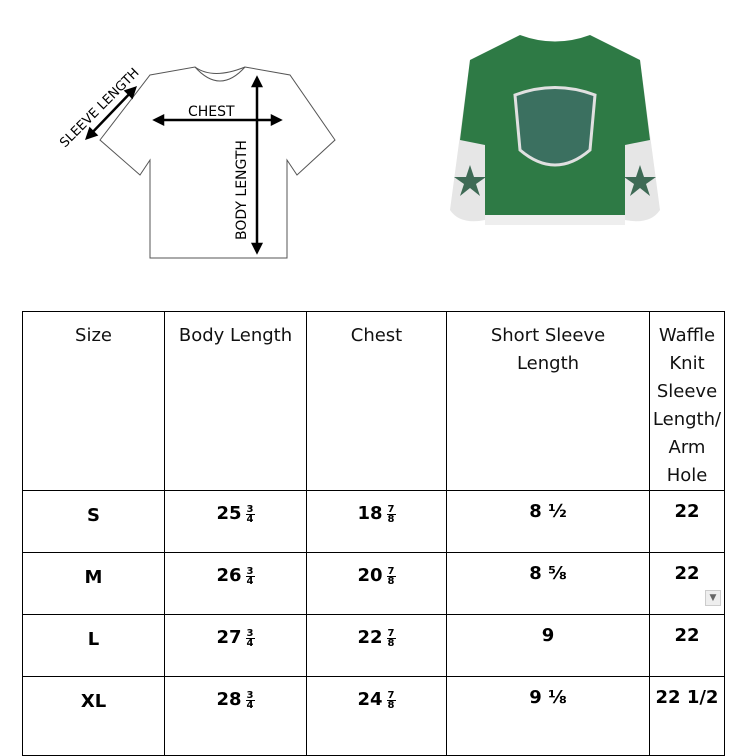 This screenshot has height=756, width=749. Describe the element at coordinates (93, 583) in the screenshot. I see `cell-size: M` at that location.